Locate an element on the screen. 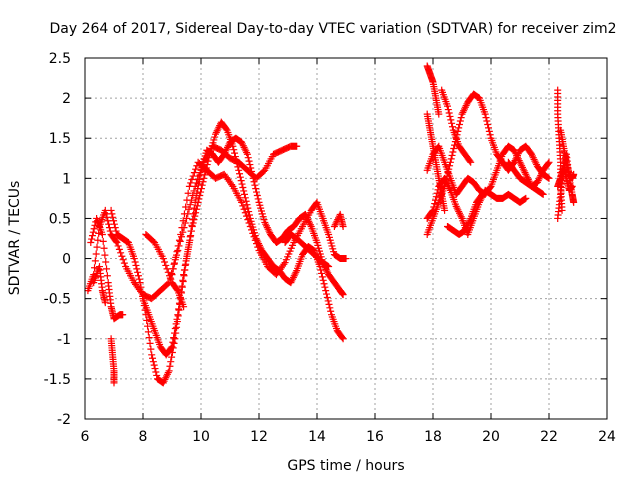 The height and width of the screenshot is (480, 640). y-tick-label: 2.5 is located at coordinates (60, 59).